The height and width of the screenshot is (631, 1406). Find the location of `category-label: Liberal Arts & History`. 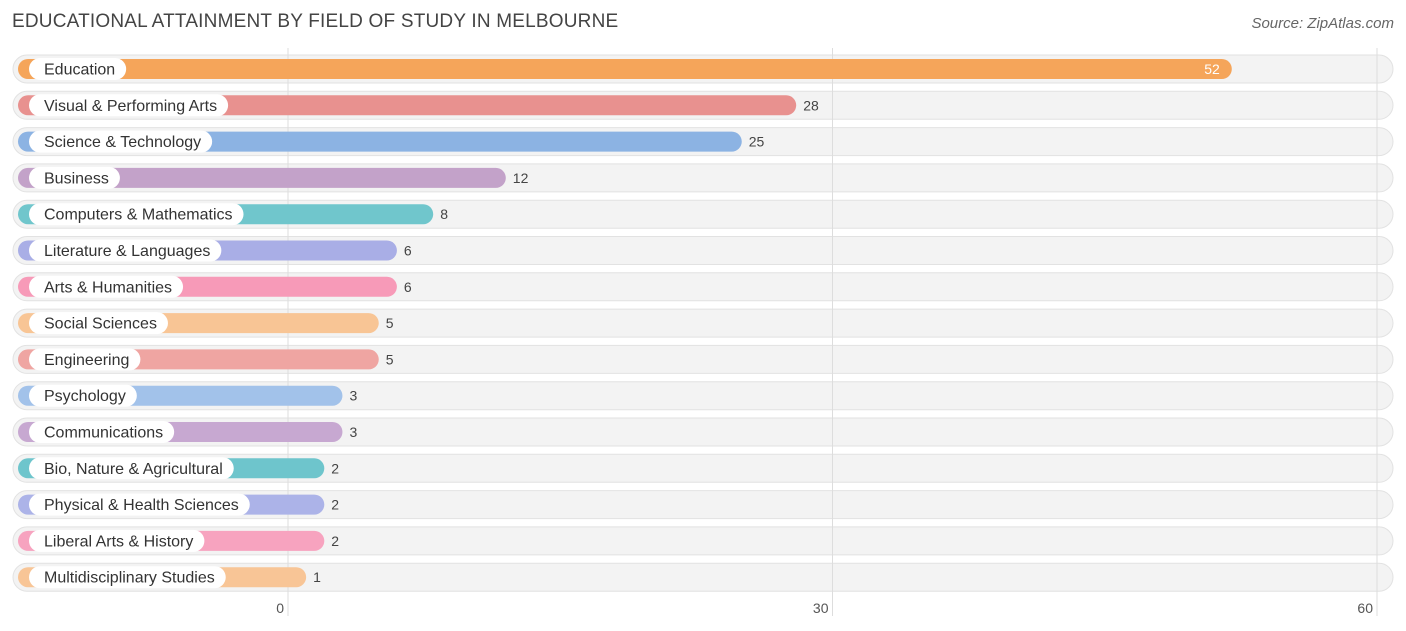

category-label: Liberal Arts & History is located at coordinates (118, 541).